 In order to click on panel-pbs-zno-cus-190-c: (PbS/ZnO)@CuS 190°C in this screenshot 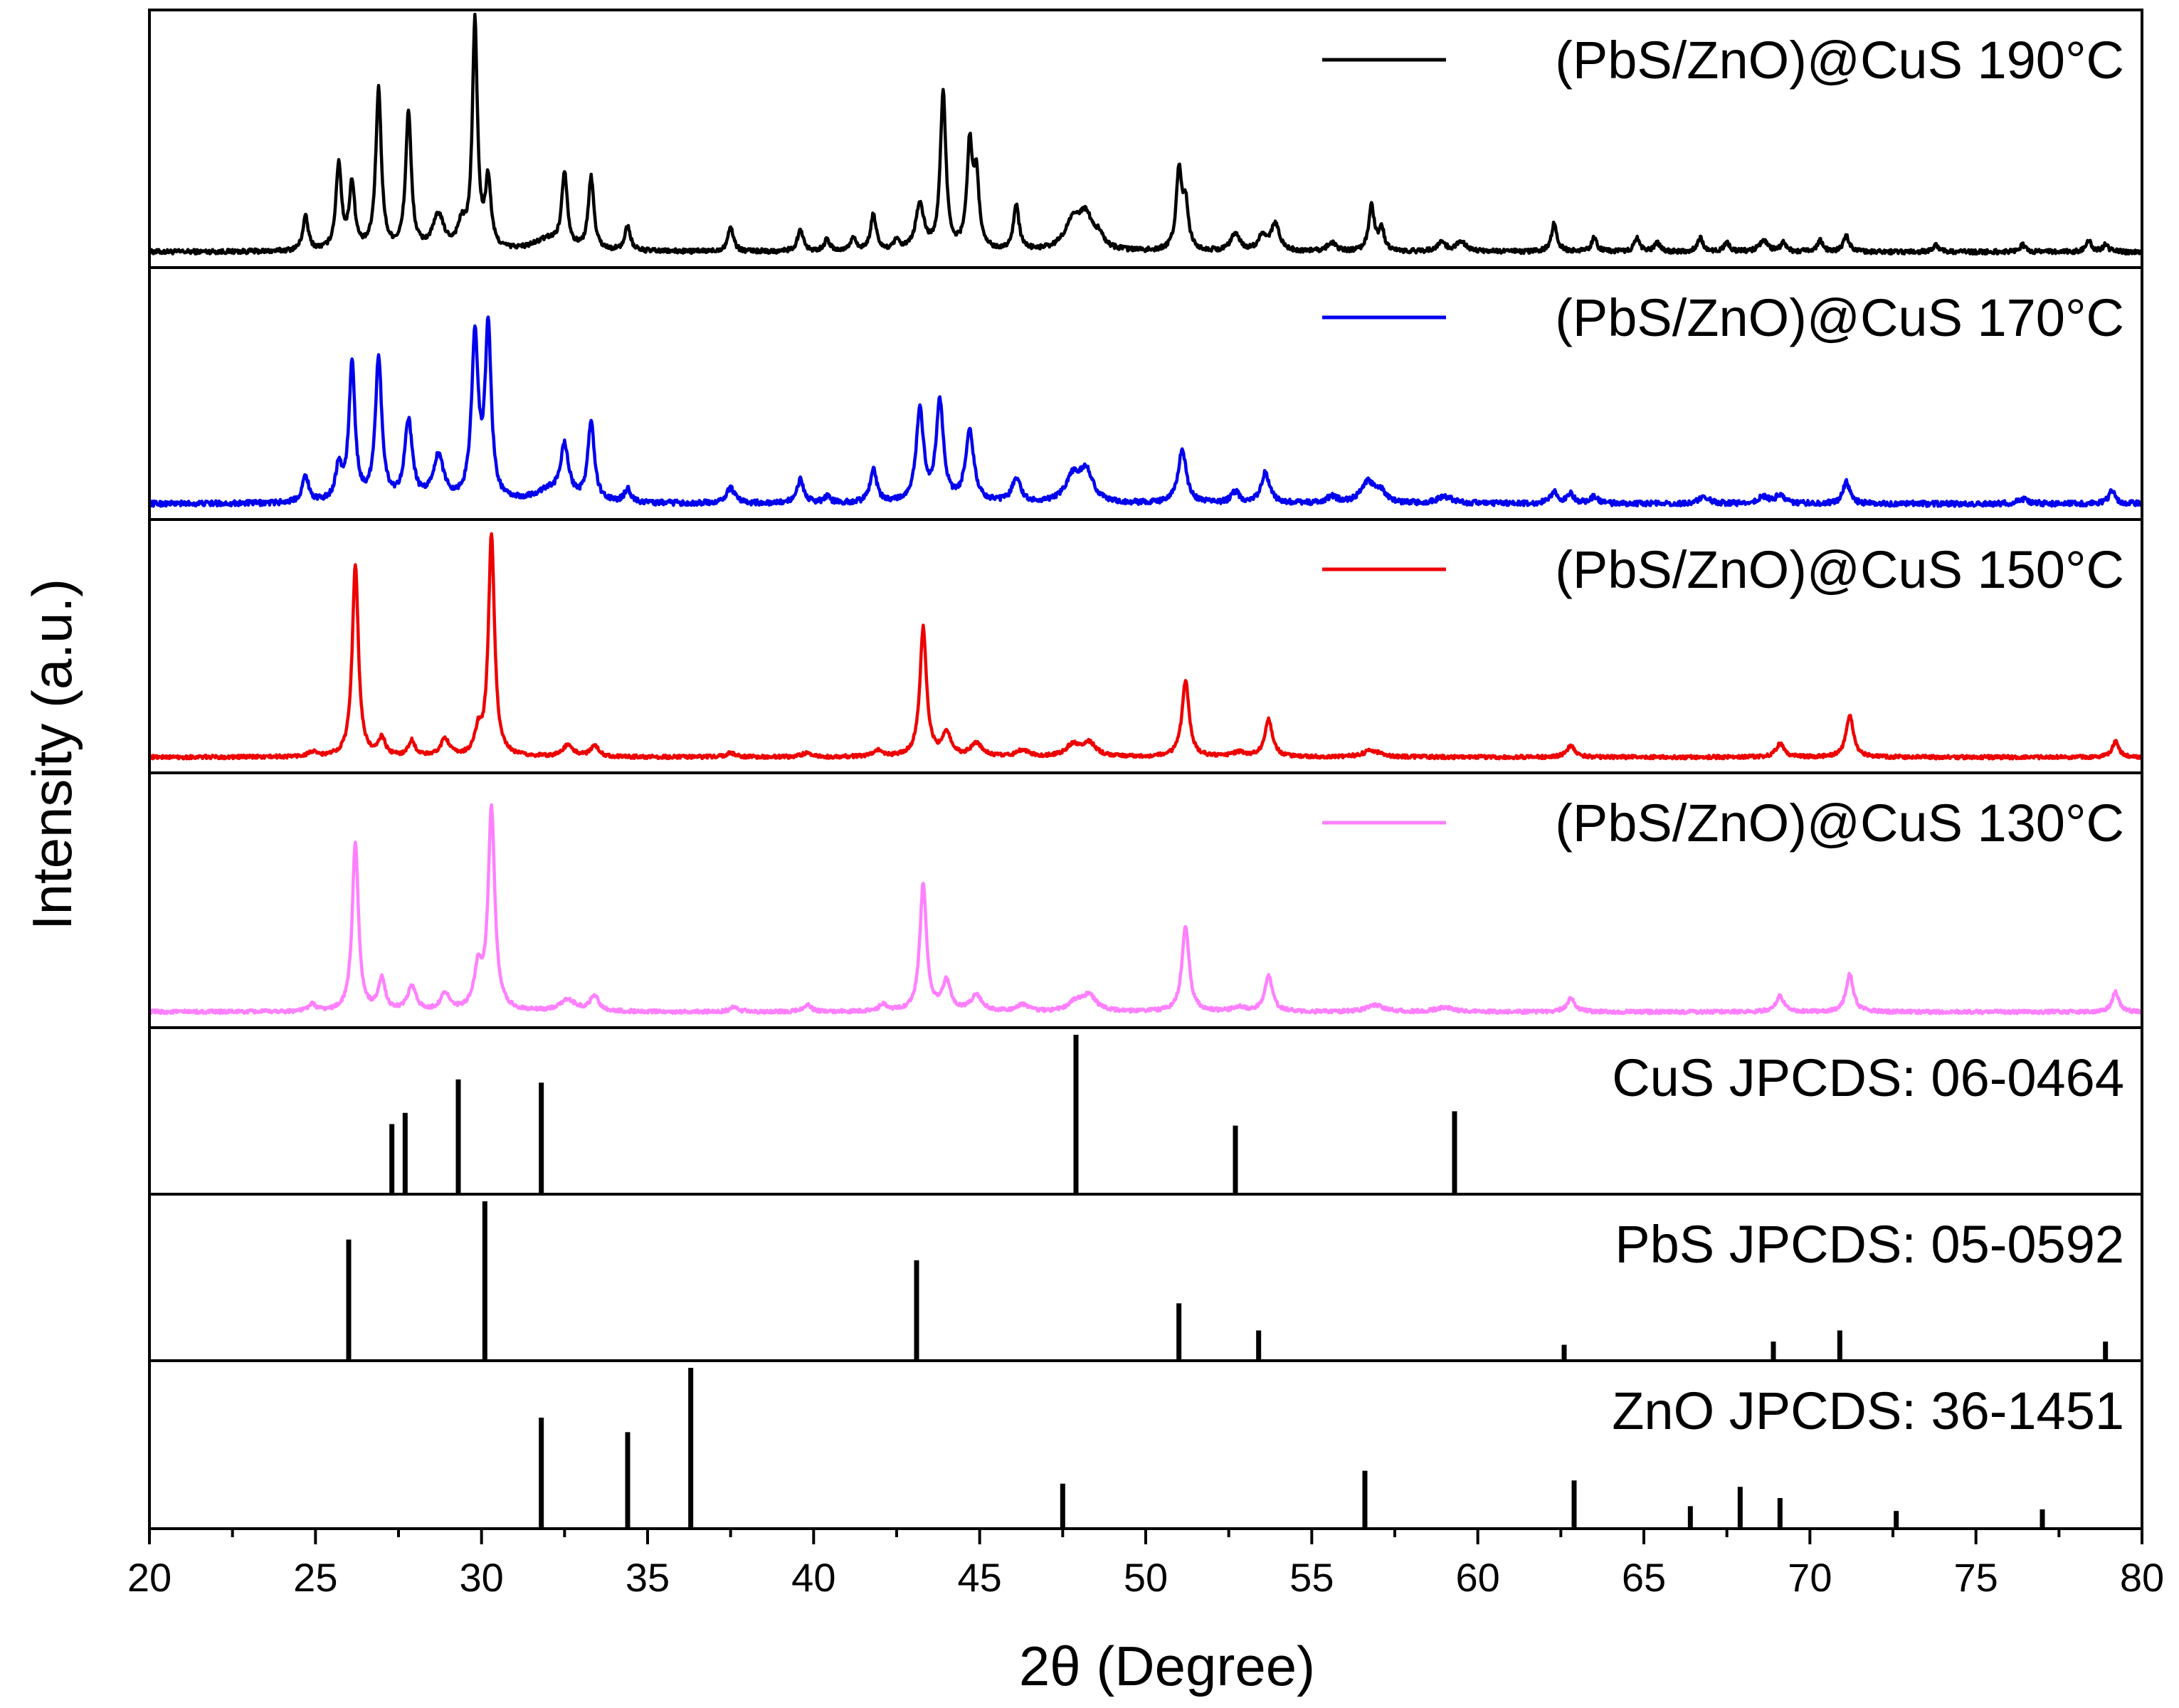, I will do `click(1145, 134)`.